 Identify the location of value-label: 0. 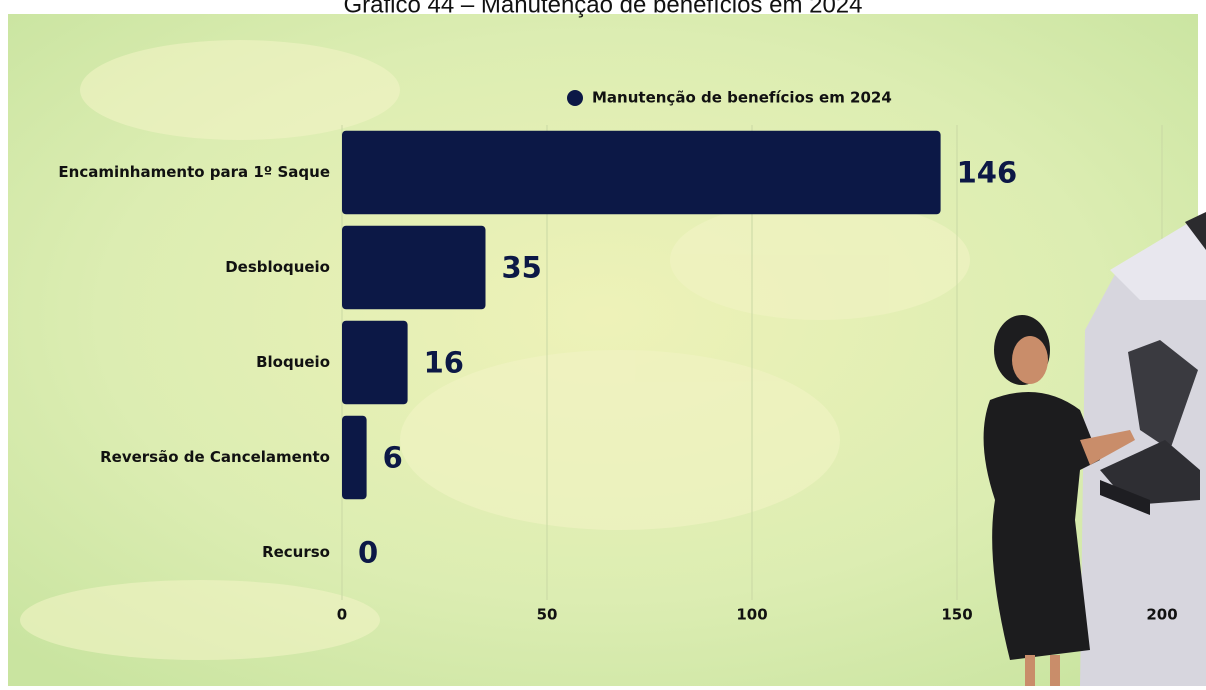
(368, 553).